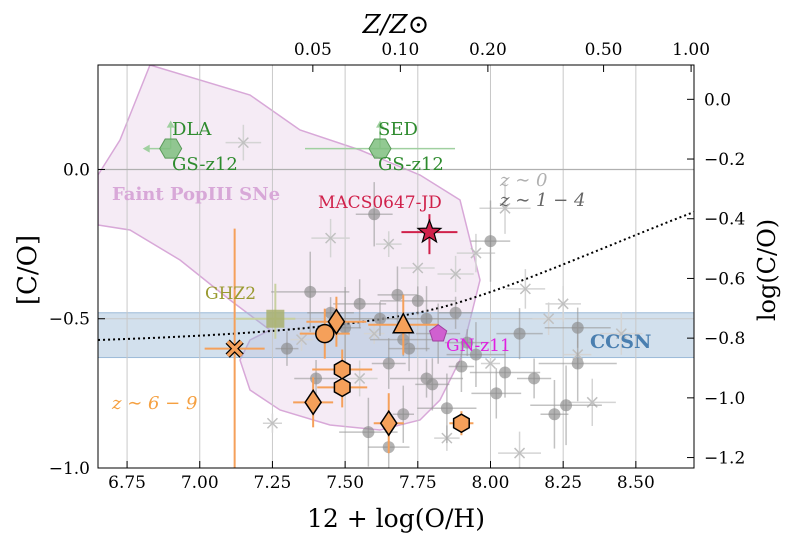  What do you see at coordinates (28, 270) in the screenshot?
I see `y-axis-title: [C/O]` at bounding box center [28, 270].